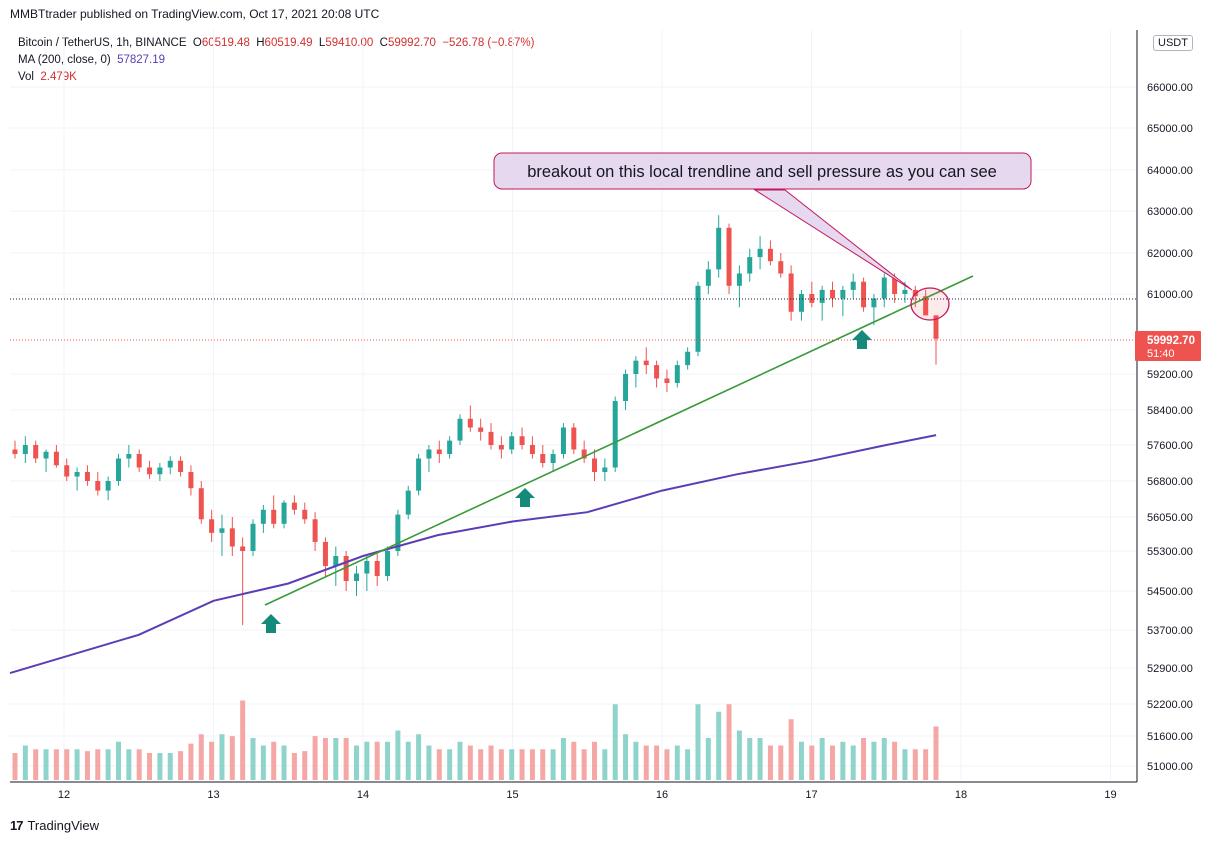 This screenshot has height=843, width=1218. Describe the element at coordinates (1170, 767) in the screenshot. I see `price-tick-label: 51000.00` at that location.